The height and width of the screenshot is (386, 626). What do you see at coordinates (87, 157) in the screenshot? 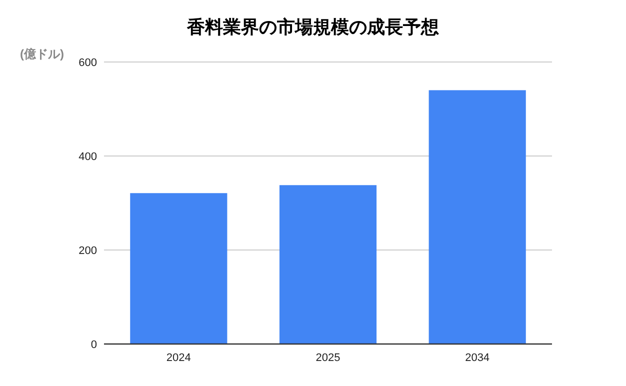
I see `y-tick-label: 400` at bounding box center [87, 157].